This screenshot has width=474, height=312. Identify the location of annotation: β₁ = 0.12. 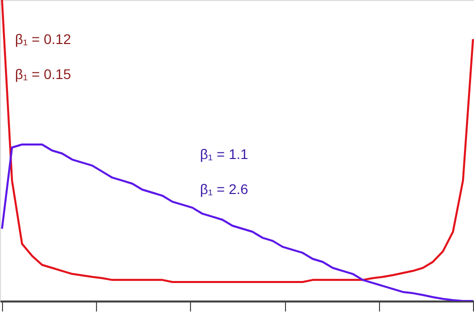
(43, 39).